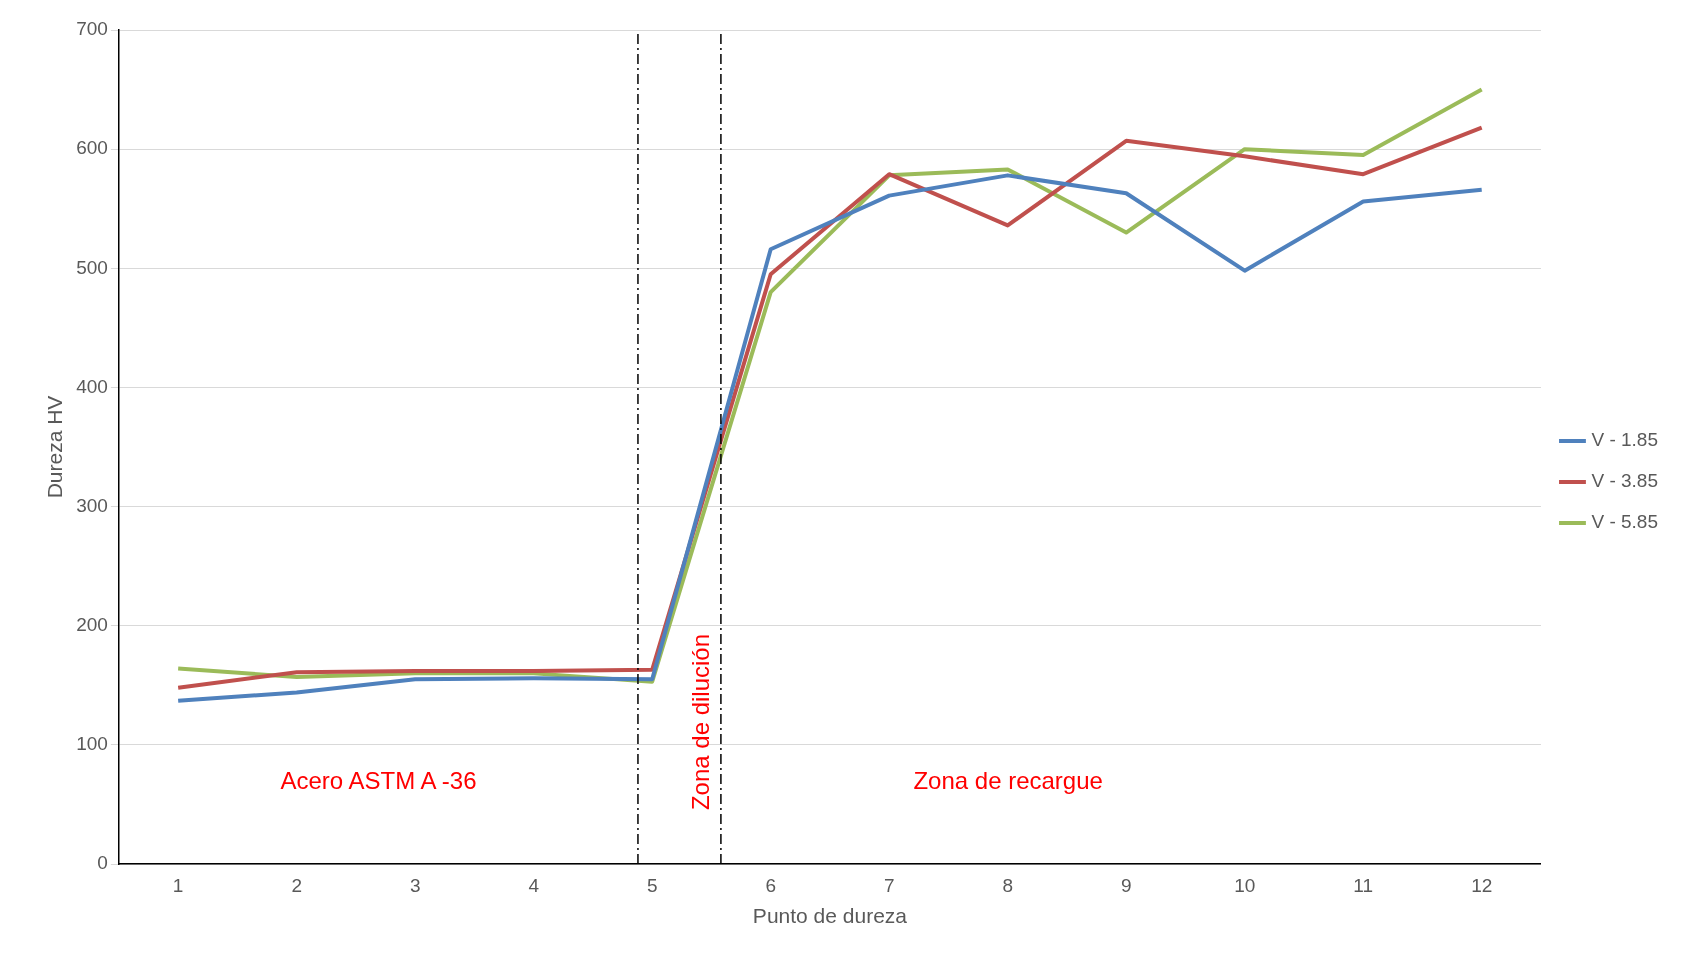 The width and height of the screenshot is (1688, 954). Describe the element at coordinates (92, 744) in the screenshot. I see `y-tick-label: 100` at that location.